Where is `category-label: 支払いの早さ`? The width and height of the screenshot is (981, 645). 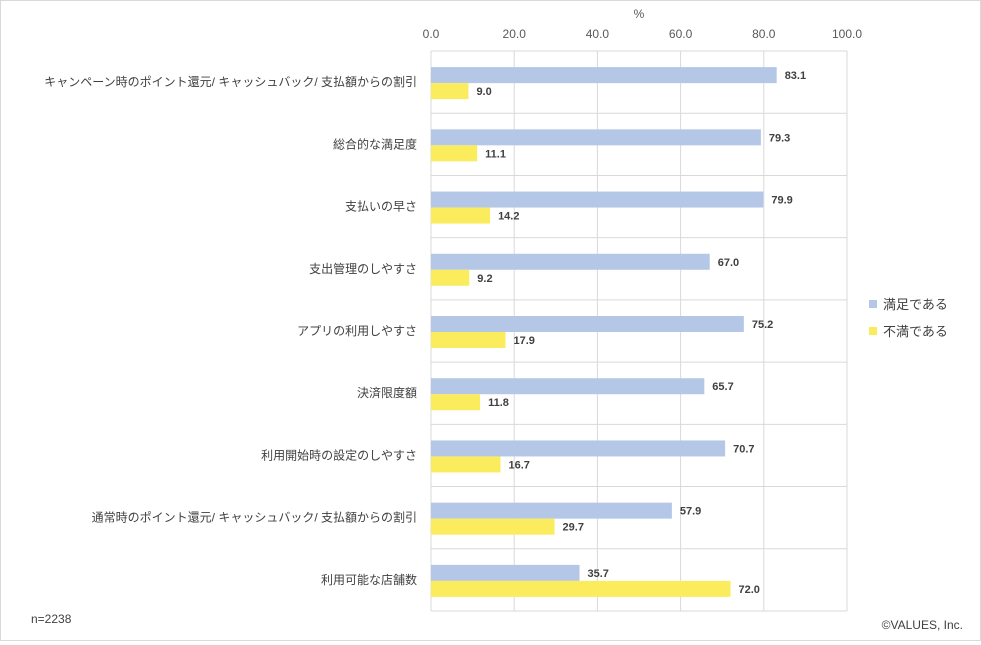 category-label: 支払いの早さ is located at coordinates (381, 207).